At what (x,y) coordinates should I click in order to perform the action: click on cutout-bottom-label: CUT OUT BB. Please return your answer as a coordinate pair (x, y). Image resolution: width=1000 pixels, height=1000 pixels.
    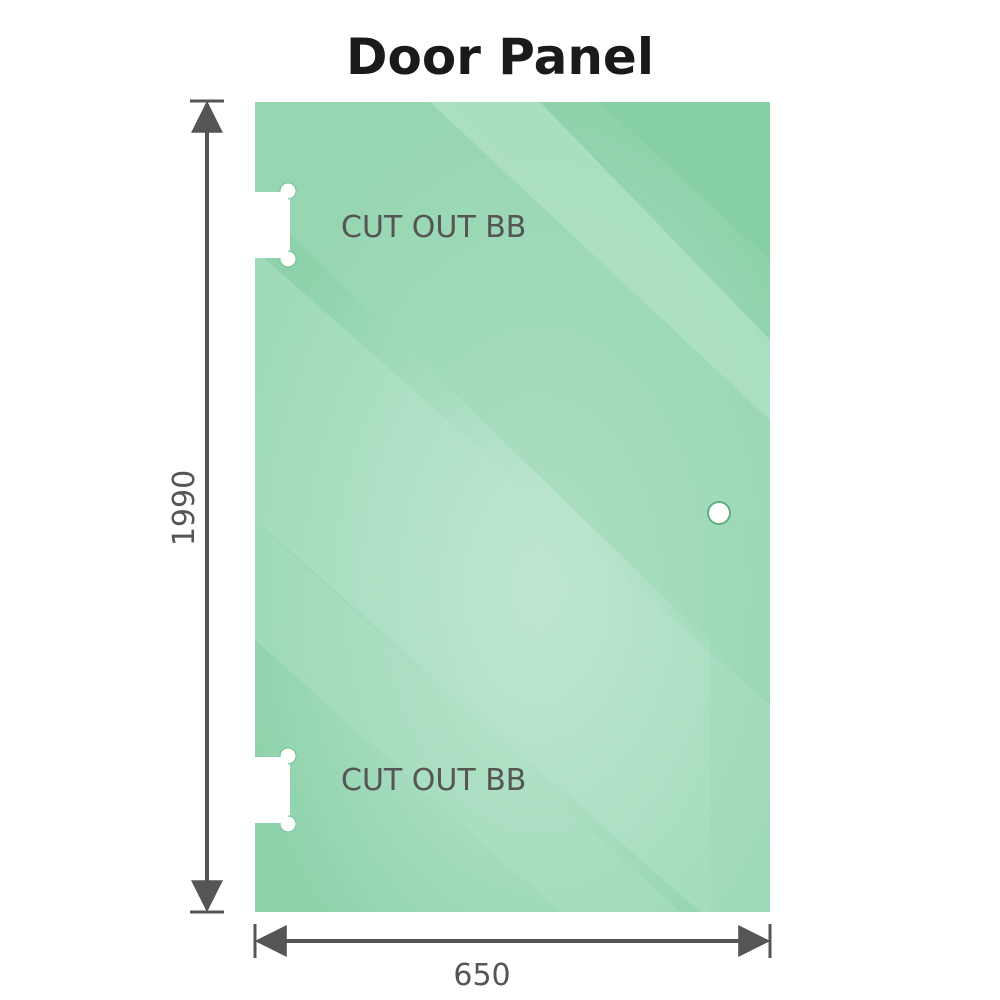
    Looking at the image, I should click on (433, 780).